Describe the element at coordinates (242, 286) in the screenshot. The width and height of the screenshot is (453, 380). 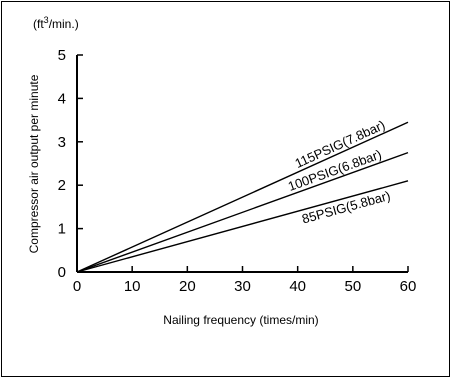
I see `x-tick-label: 30` at that location.